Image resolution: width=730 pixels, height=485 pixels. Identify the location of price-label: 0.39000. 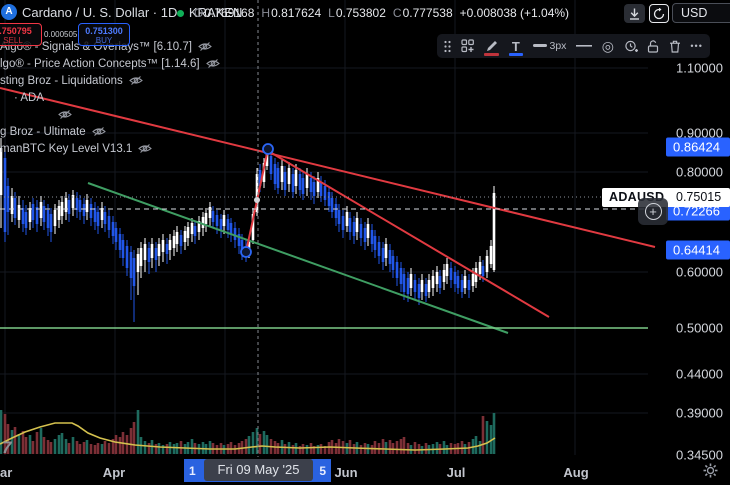
(699, 413).